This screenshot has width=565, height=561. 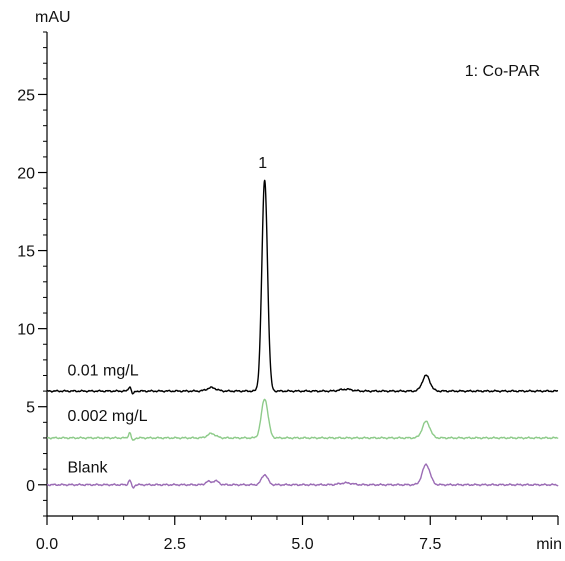 I want to click on y-tick-label: 15, so click(x=26, y=252).